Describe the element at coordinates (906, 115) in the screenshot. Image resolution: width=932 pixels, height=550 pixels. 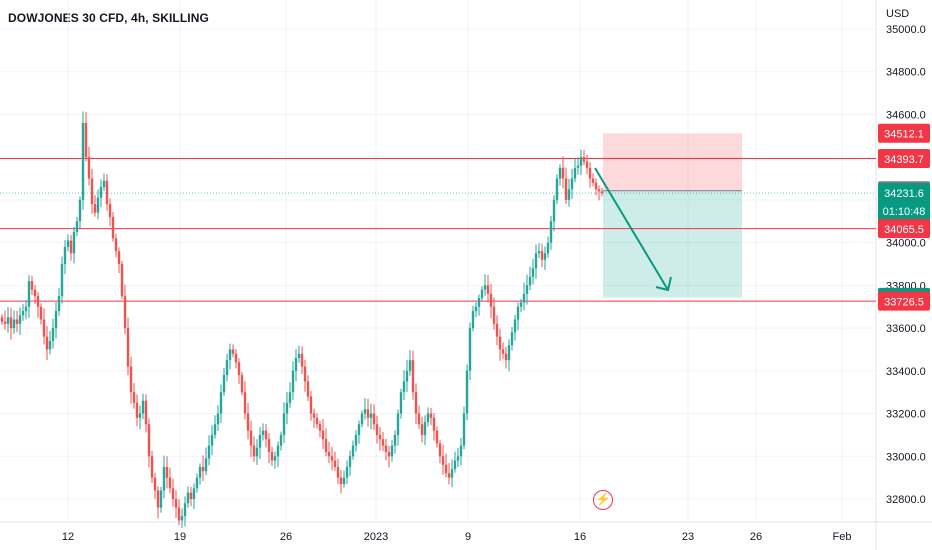
I see `y-tick-label: 34600.0` at that location.